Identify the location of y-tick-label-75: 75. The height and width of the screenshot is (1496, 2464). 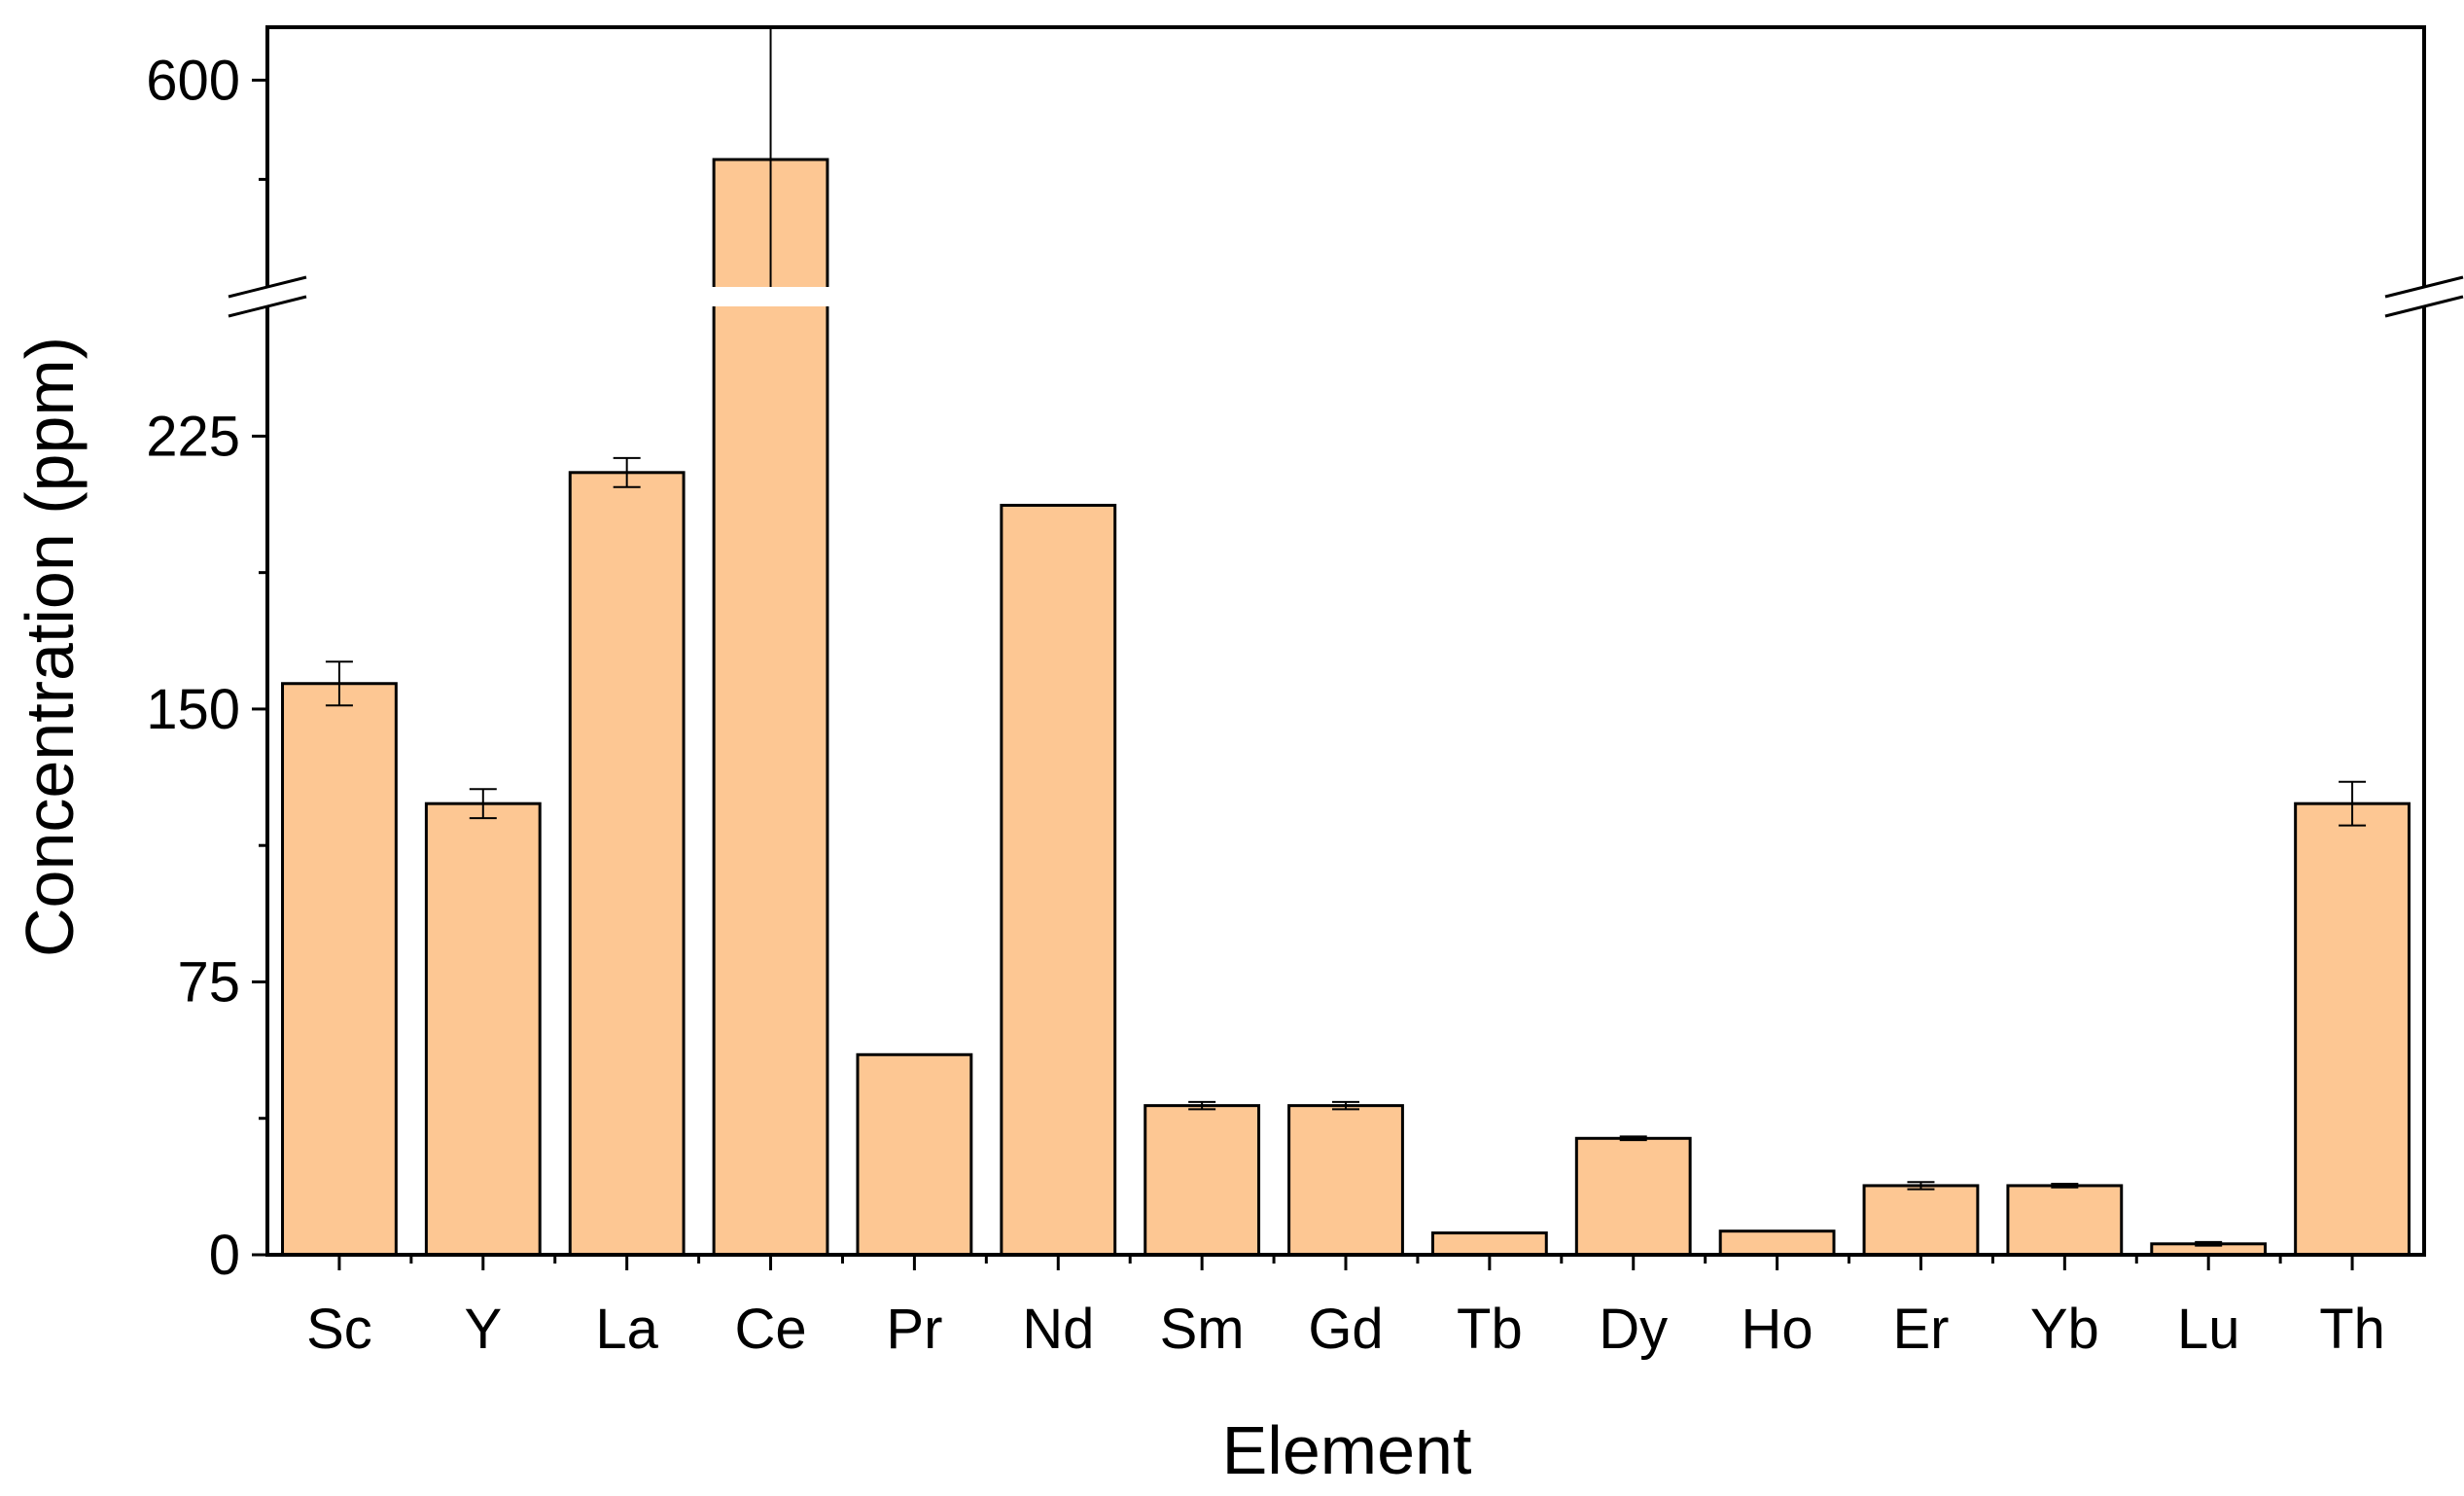
(208, 982).